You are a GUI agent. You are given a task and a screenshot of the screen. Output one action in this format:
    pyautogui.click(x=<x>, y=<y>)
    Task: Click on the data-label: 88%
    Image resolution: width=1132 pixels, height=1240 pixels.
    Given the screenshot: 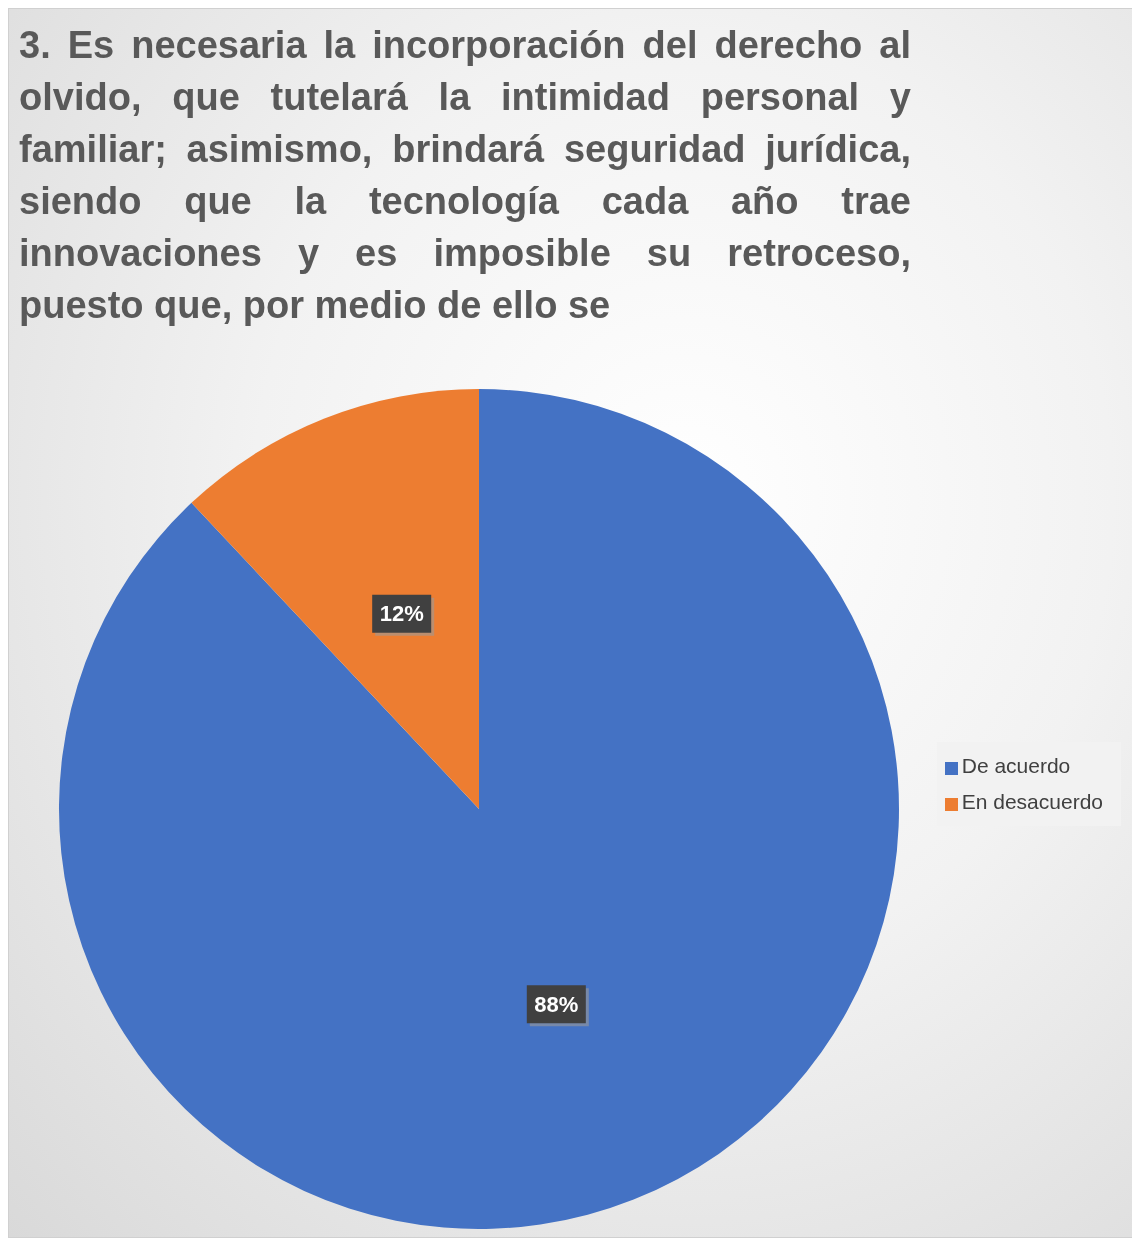 What is the action you would take?
    pyautogui.click(x=556, y=1004)
    